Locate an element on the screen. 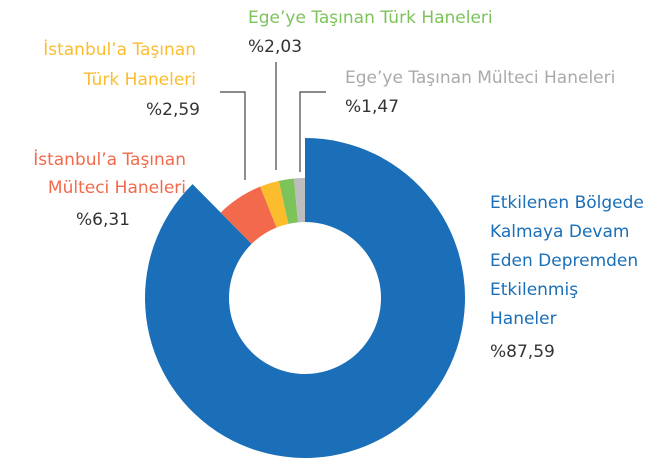 The image size is (671, 474). value-label: %6,31 is located at coordinates (103, 220).